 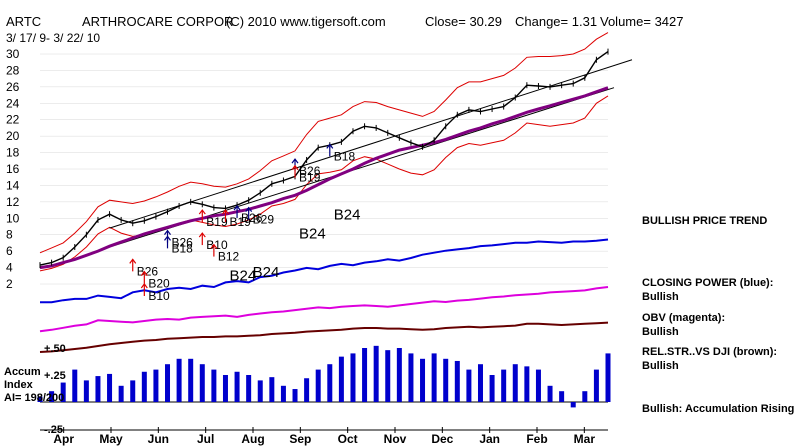 What do you see at coordinates (159, 284) in the screenshot?
I see `signal-label: B20` at bounding box center [159, 284].